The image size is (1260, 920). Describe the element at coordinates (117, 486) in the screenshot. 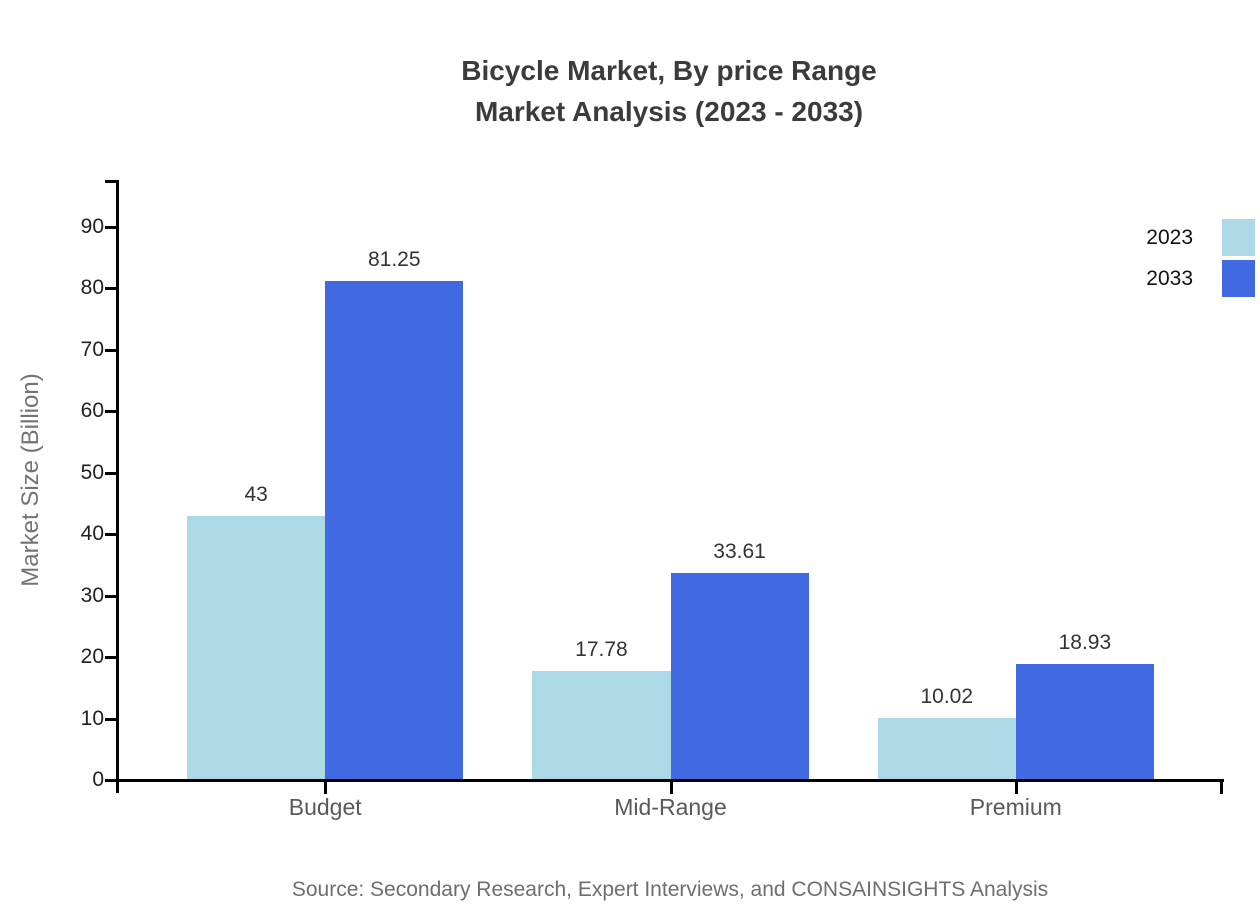

I see `y-axis-line` at that location.